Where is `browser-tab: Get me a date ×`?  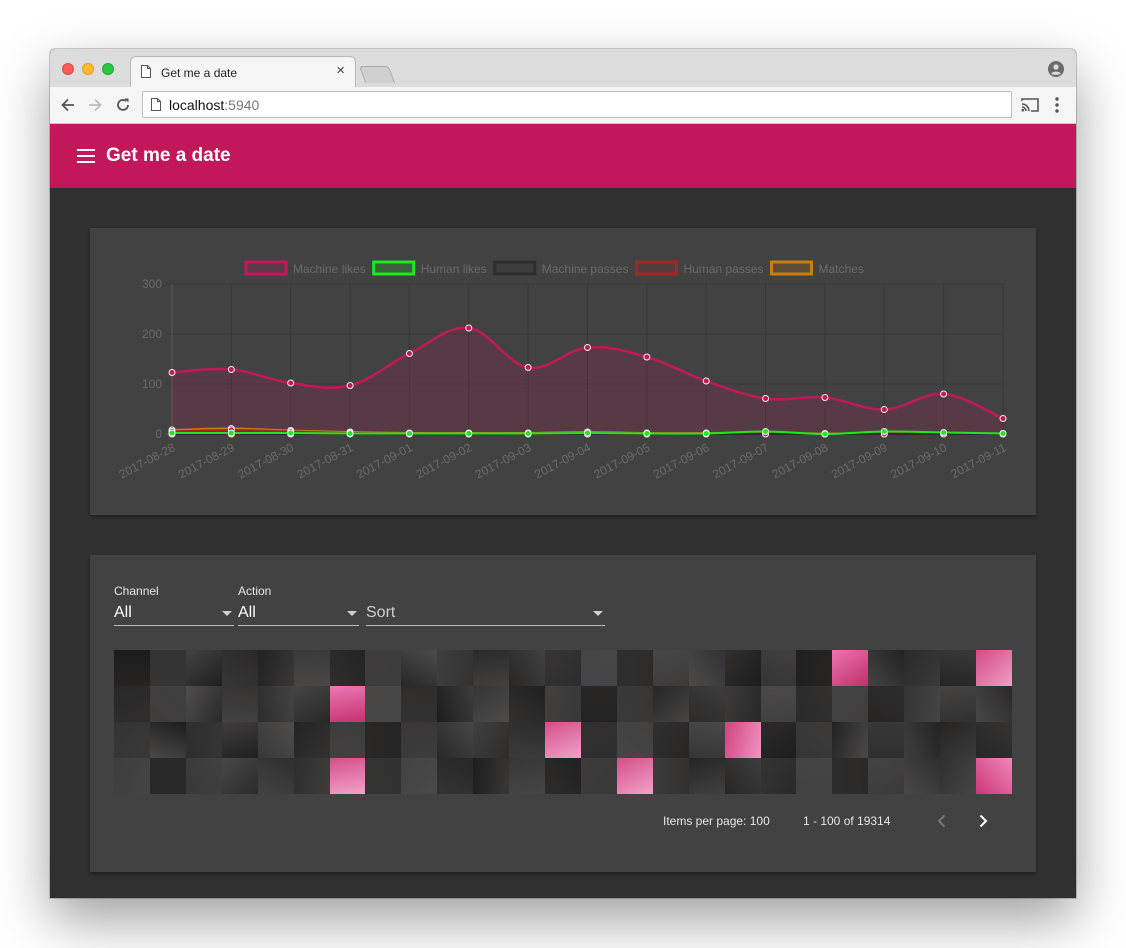
browser-tab: Get me a date × is located at coordinates (243, 71).